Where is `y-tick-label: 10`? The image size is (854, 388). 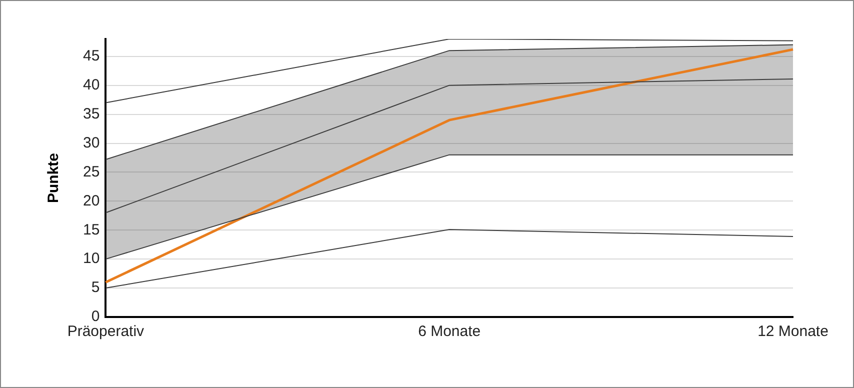 y-tick-label: 10 is located at coordinates (91, 259).